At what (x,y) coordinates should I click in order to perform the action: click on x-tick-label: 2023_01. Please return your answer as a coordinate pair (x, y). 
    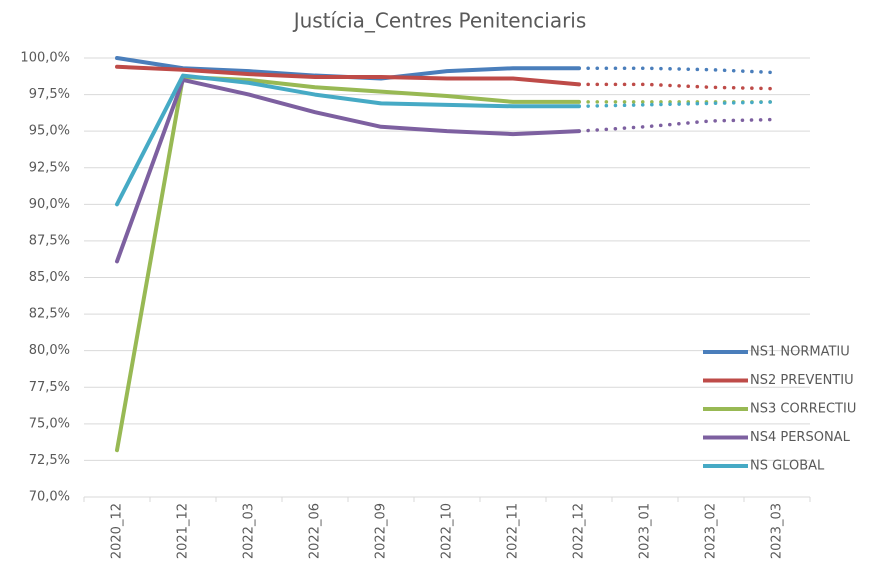
    Looking at the image, I should click on (645, 531).